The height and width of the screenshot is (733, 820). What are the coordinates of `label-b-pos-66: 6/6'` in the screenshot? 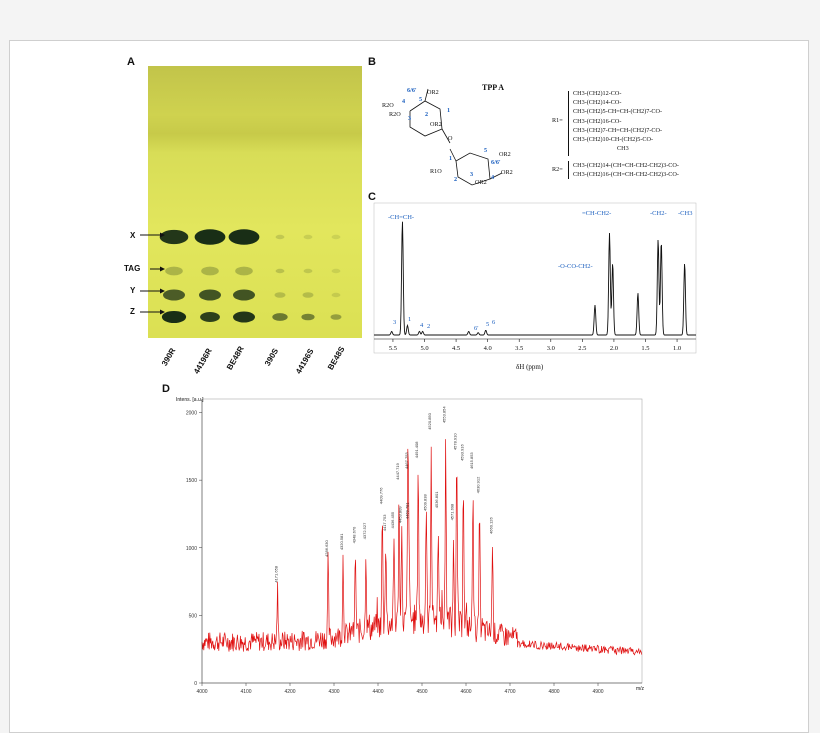 It's located at (496, 162).